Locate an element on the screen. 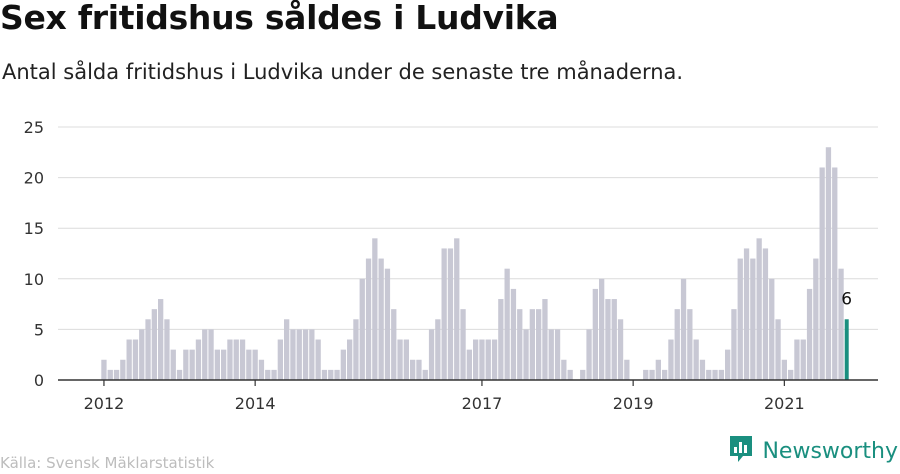 The height and width of the screenshot is (474, 900). x-tick-label: 2012 is located at coordinates (104, 403).